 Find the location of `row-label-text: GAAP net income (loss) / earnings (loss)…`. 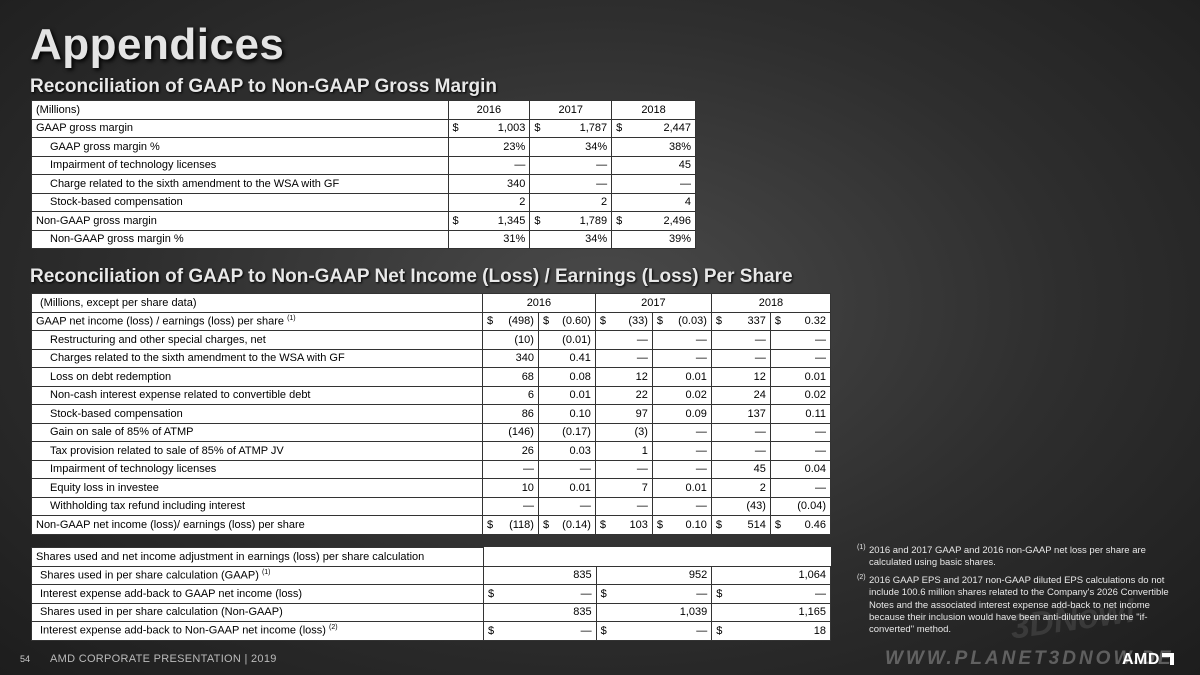

row-label-text: GAAP net income (loss) / earnings (loss)… is located at coordinates (160, 321).